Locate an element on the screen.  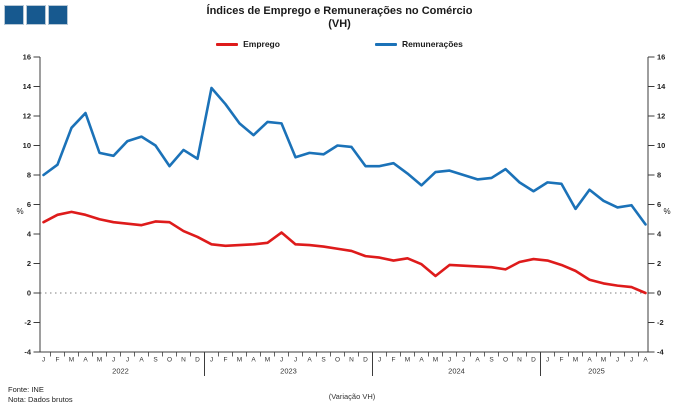
y-tick-label-right: 14 is located at coordinates (661, 86).